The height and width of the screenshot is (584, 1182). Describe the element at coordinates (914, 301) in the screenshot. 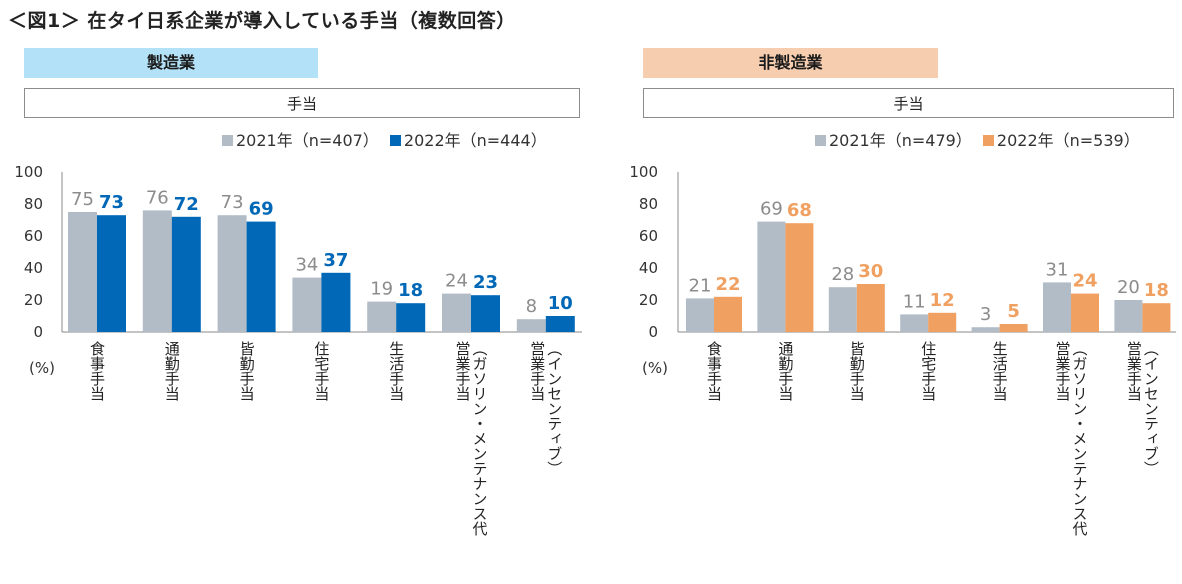

I see `data-label-2021: 11` at that location.